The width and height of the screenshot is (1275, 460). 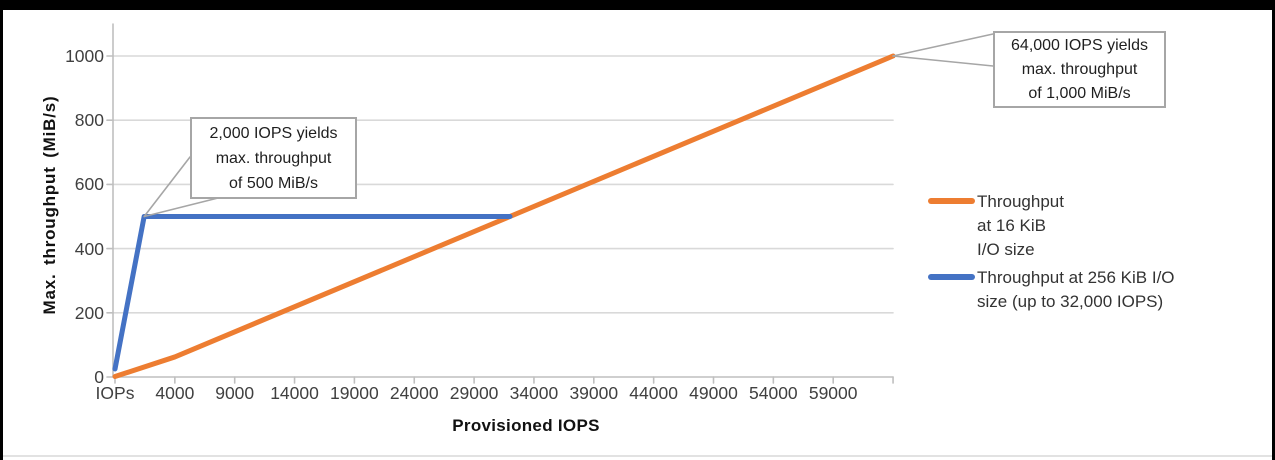 I want to click on x-tick-label: 9000, so click(x=235, y=393).